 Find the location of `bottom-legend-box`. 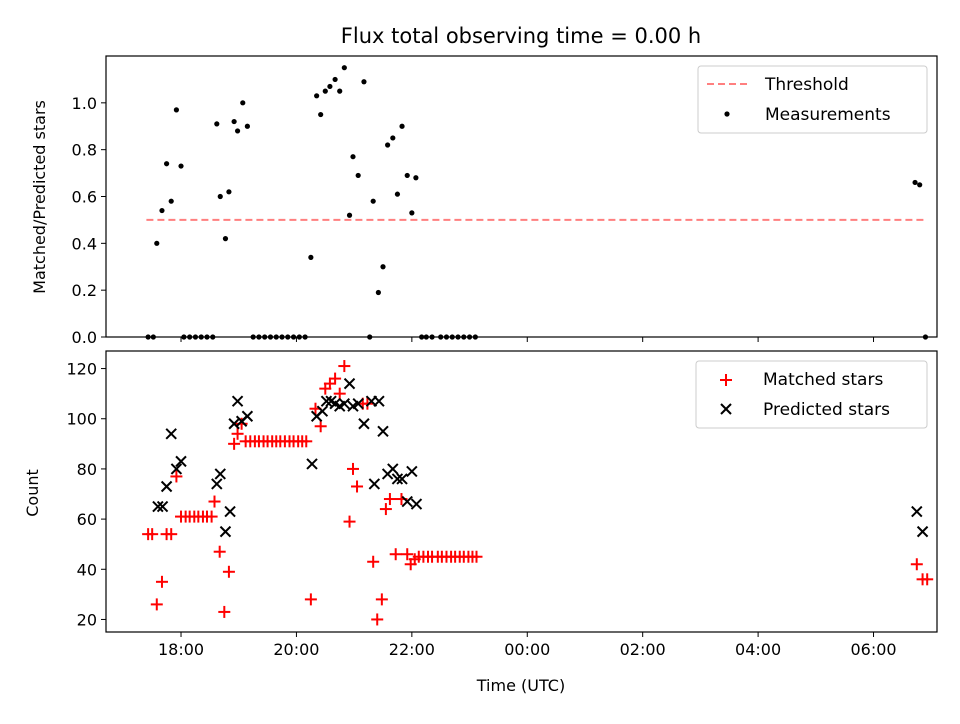

bottom-legend-box is located at coordinates (811, 394).